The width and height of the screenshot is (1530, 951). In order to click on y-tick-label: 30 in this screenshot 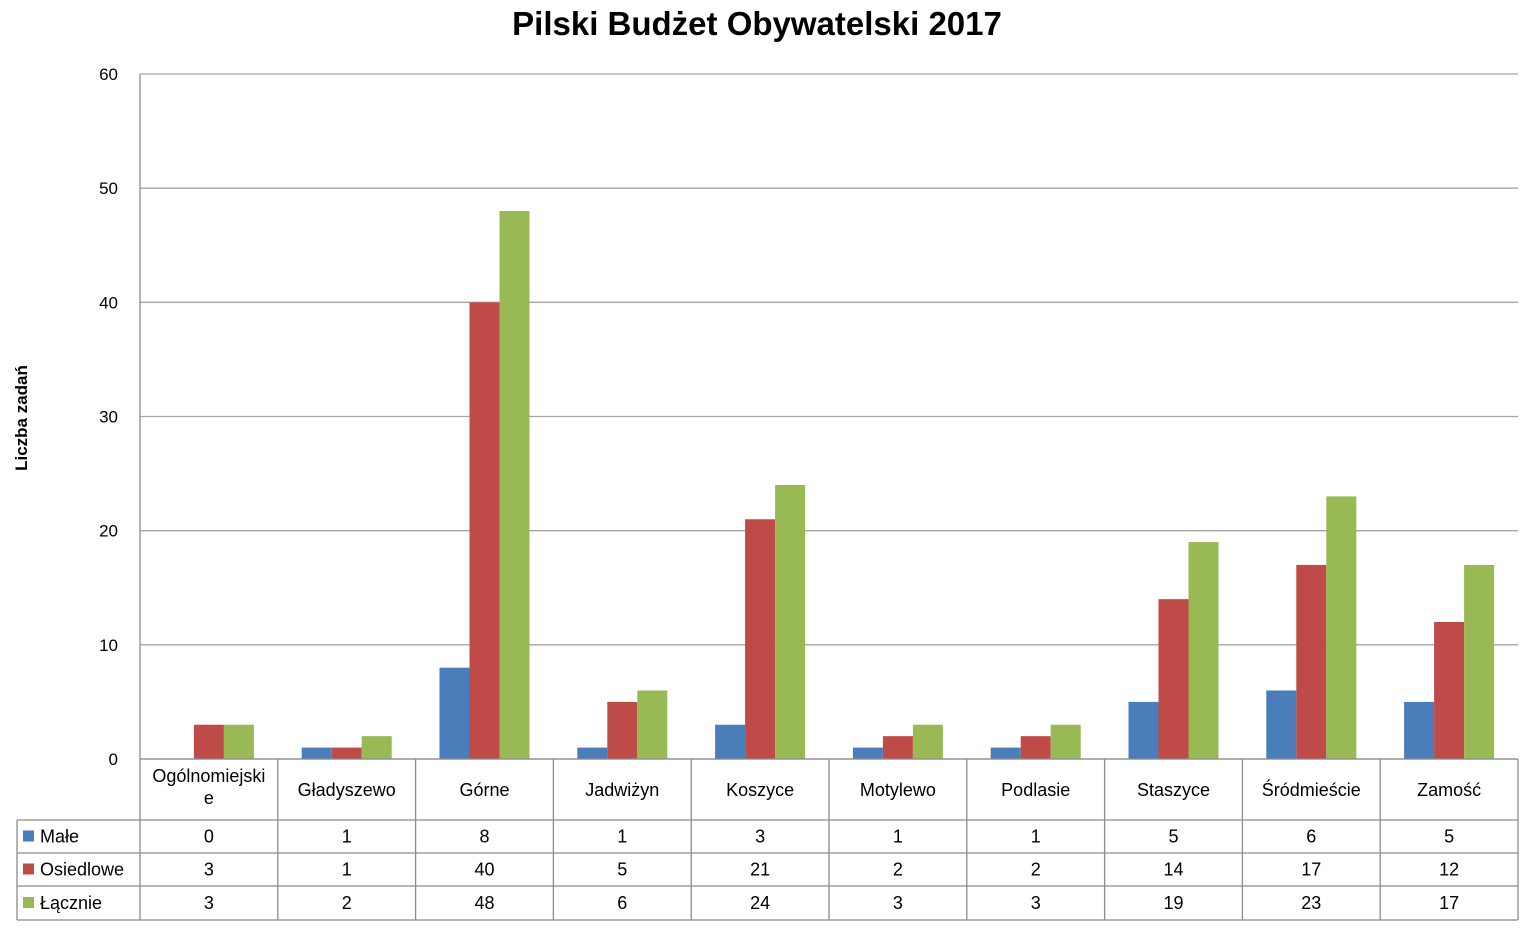, I will do `click(108, 417)`.